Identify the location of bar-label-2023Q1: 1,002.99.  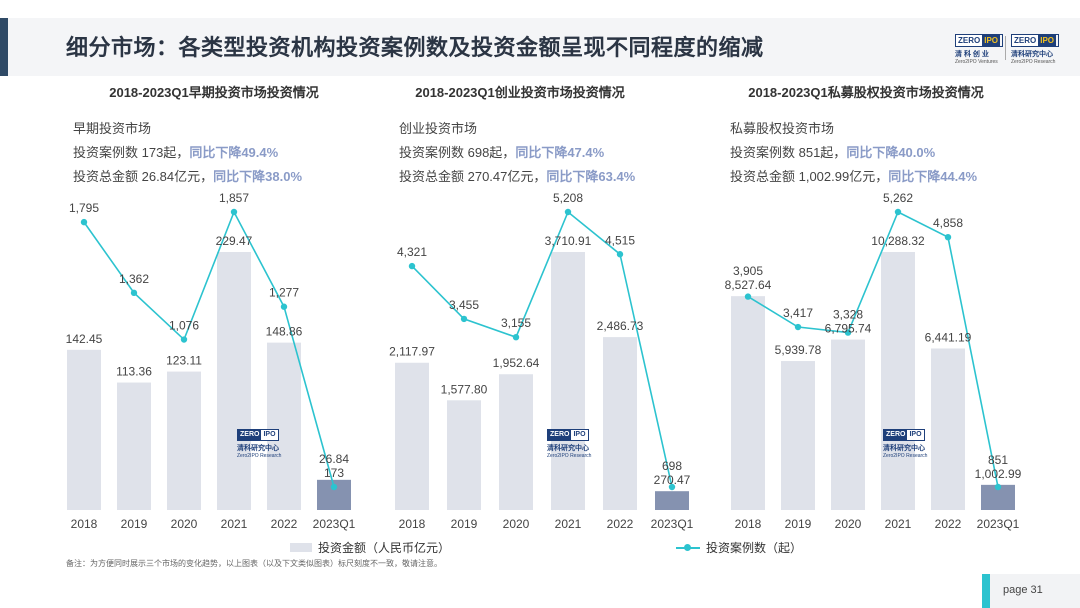
(998, 474).